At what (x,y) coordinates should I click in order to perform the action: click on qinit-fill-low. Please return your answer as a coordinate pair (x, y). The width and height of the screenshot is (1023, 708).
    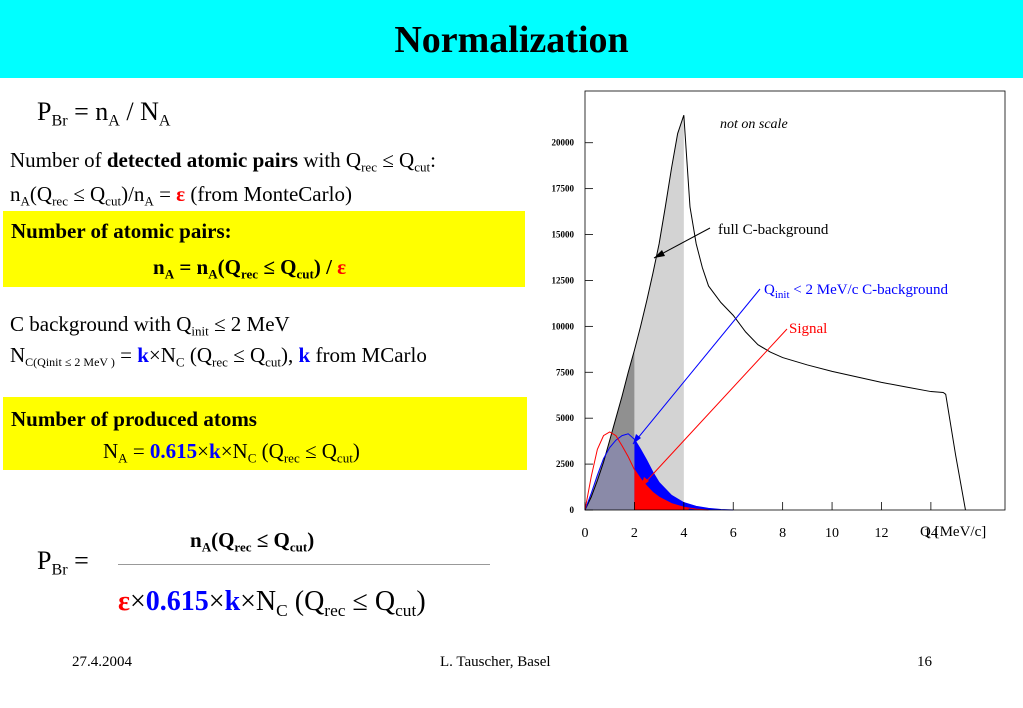
    Looking at the image, I should click on (610, 471).